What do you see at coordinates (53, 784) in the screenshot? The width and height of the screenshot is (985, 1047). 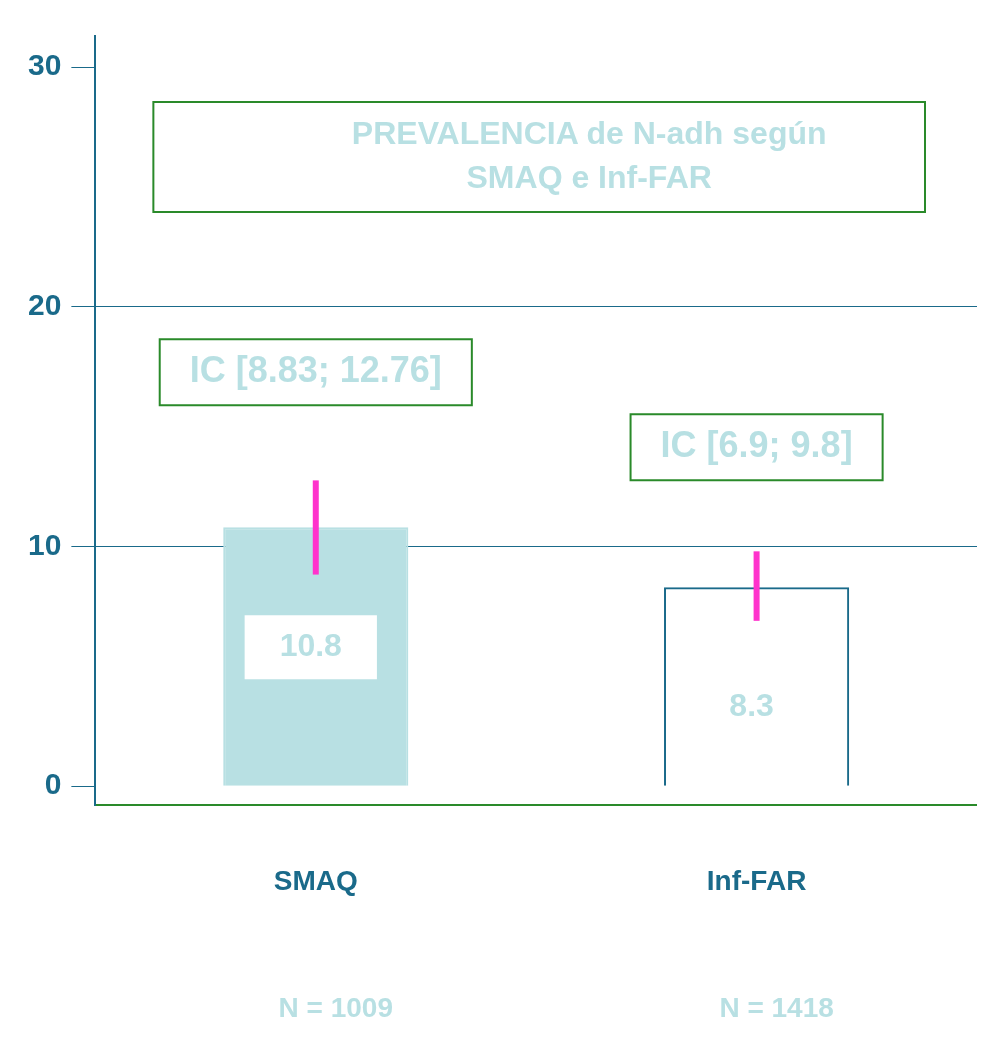 I see `y-tick-label: 0` at bounding box center [53, 784].